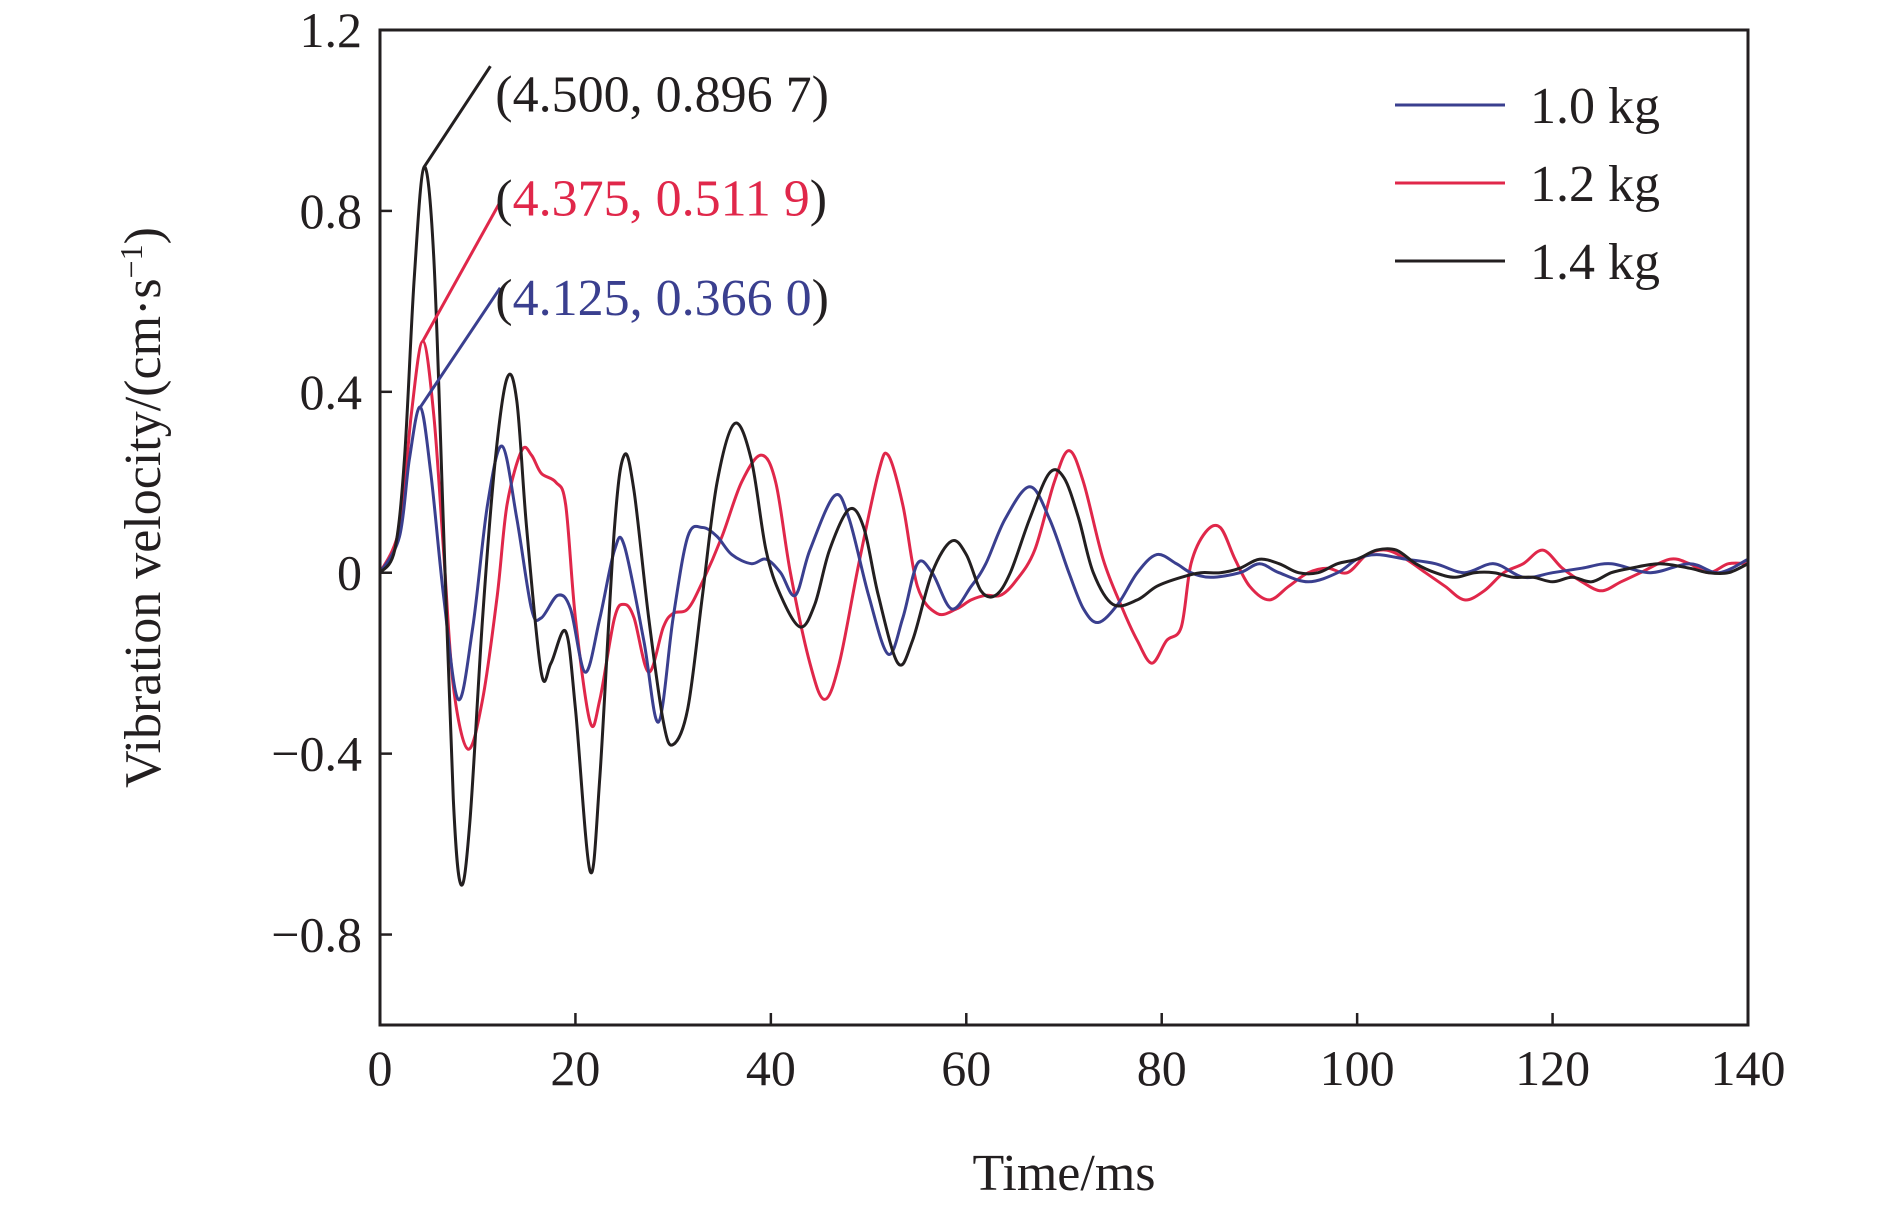 This screenshot has width=1890, height=1213. What do you see at coordinates (1357, 1068) in the screenshot?
I see `x-tick-label: 100` at bounding box center [1357, 1068].